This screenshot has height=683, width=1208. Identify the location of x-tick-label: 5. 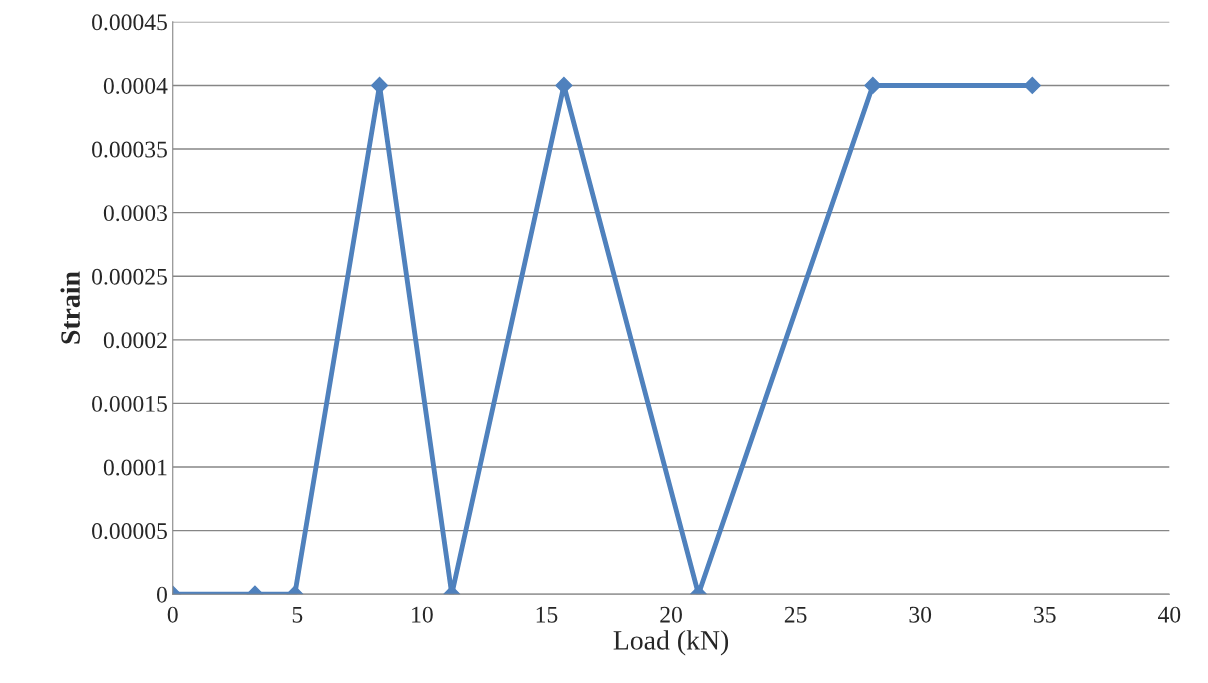
(297, 614).